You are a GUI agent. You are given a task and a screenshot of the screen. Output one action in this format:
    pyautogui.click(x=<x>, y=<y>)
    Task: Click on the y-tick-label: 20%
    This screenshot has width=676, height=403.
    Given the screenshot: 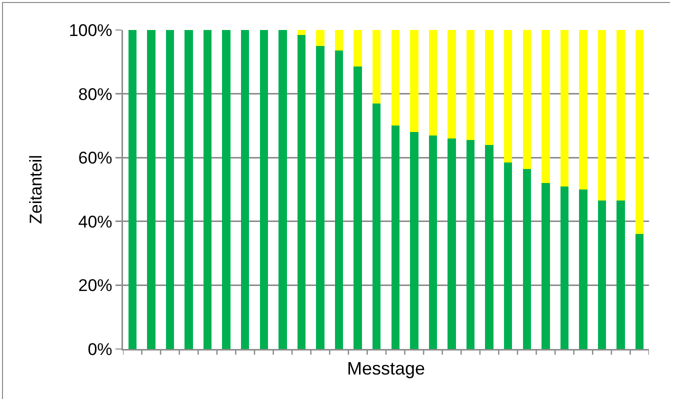 What is the action you would take?
    pyautogui.click(x=95, y=286)
    